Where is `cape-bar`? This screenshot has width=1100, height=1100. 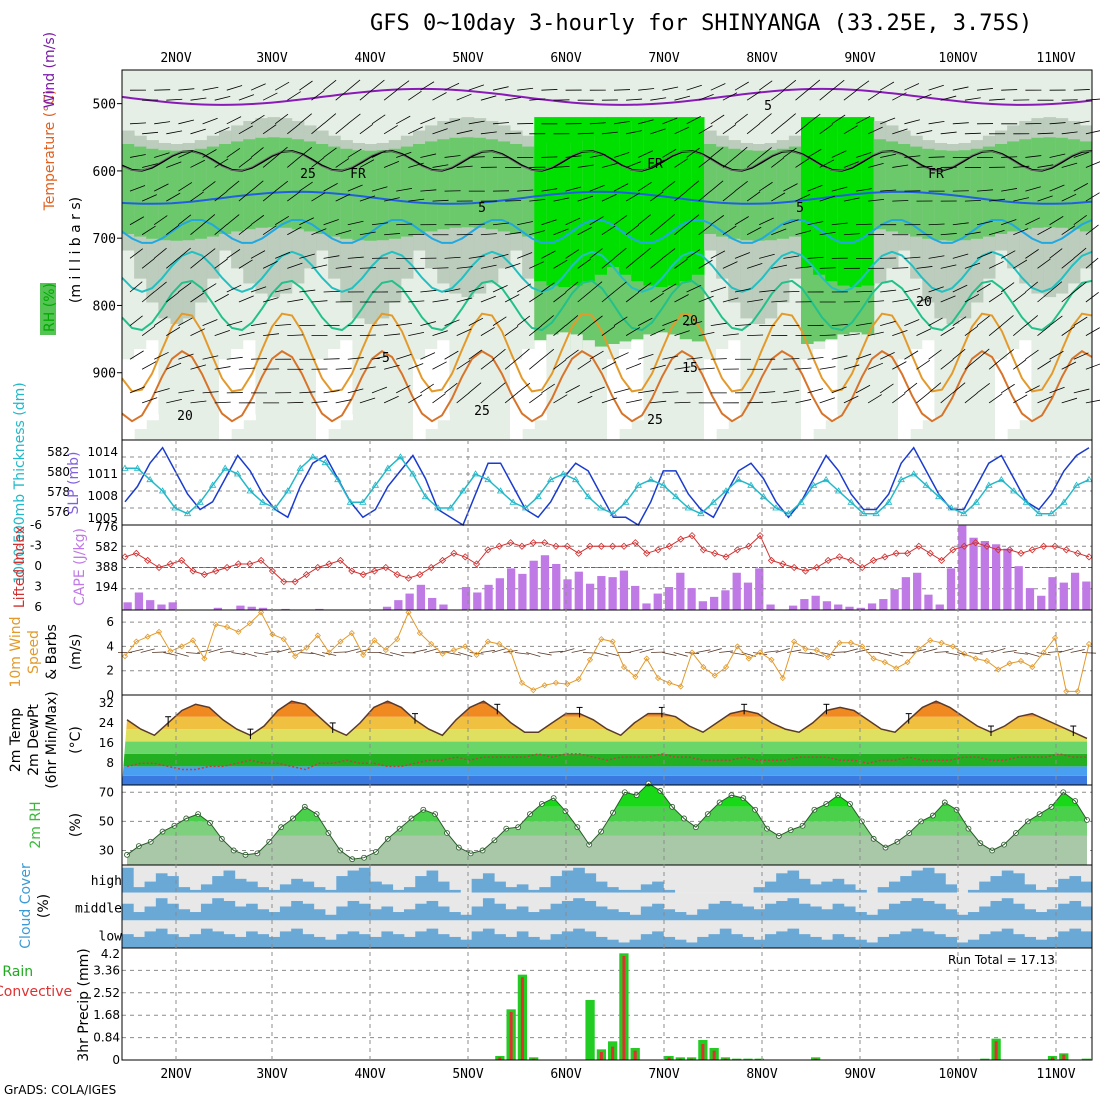
cape-bar is located at coordinates (883, 604).